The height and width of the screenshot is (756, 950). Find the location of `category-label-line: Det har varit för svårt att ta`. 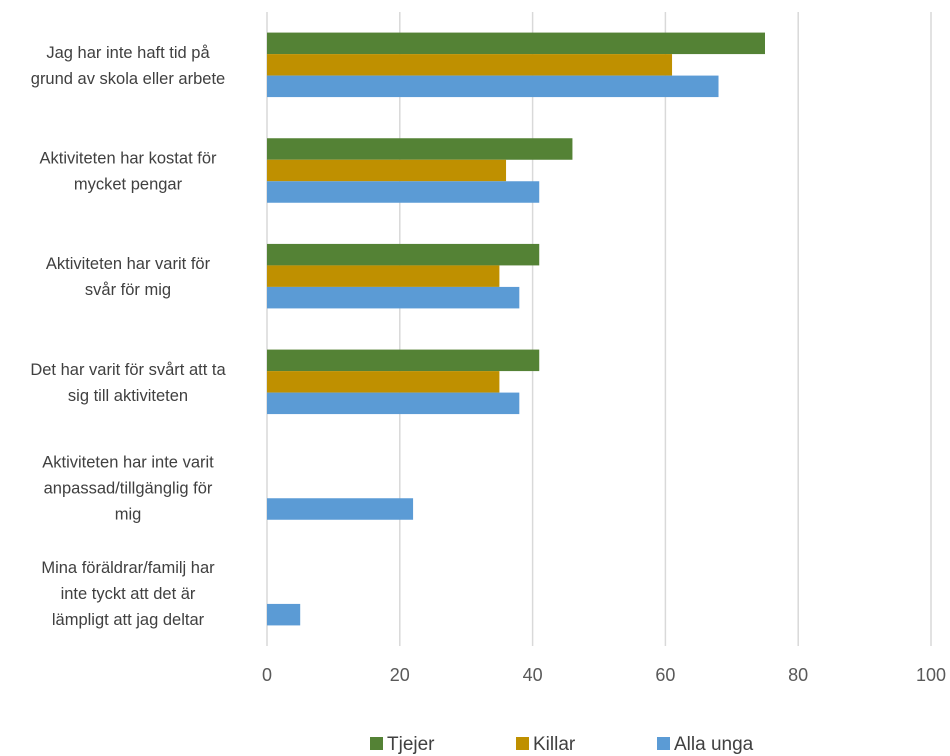

category-label-line: Det har varit för svårt att ta is located at coordinates (128, 370).